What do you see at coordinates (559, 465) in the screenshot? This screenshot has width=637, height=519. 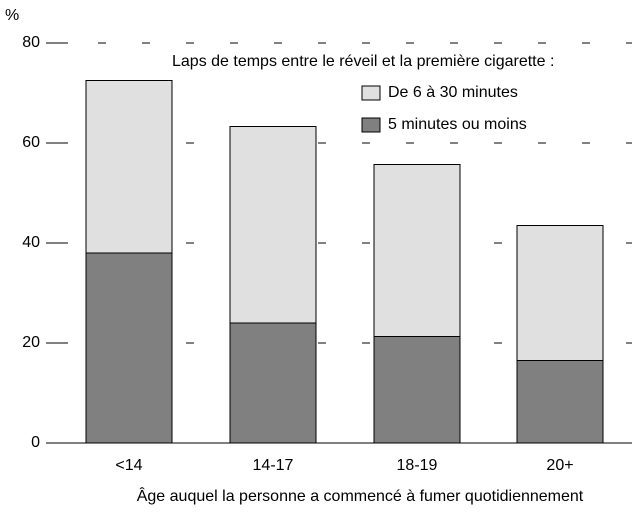 I see `x-tick-label: 20+` at bounding box center [559, 465].